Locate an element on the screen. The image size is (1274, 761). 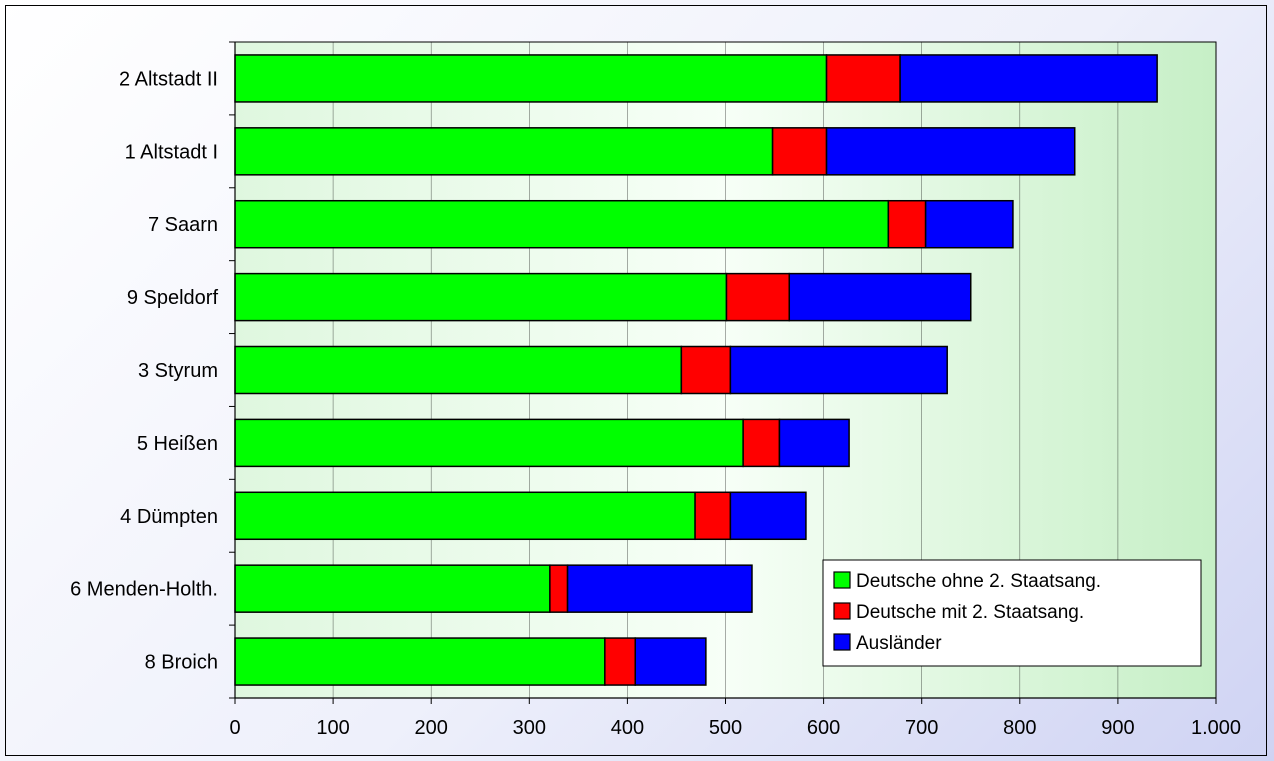
x-tick-labels: 0 100 200 300 400 500 600 700 800 900 1.000 is located at coordinates (735, 728).